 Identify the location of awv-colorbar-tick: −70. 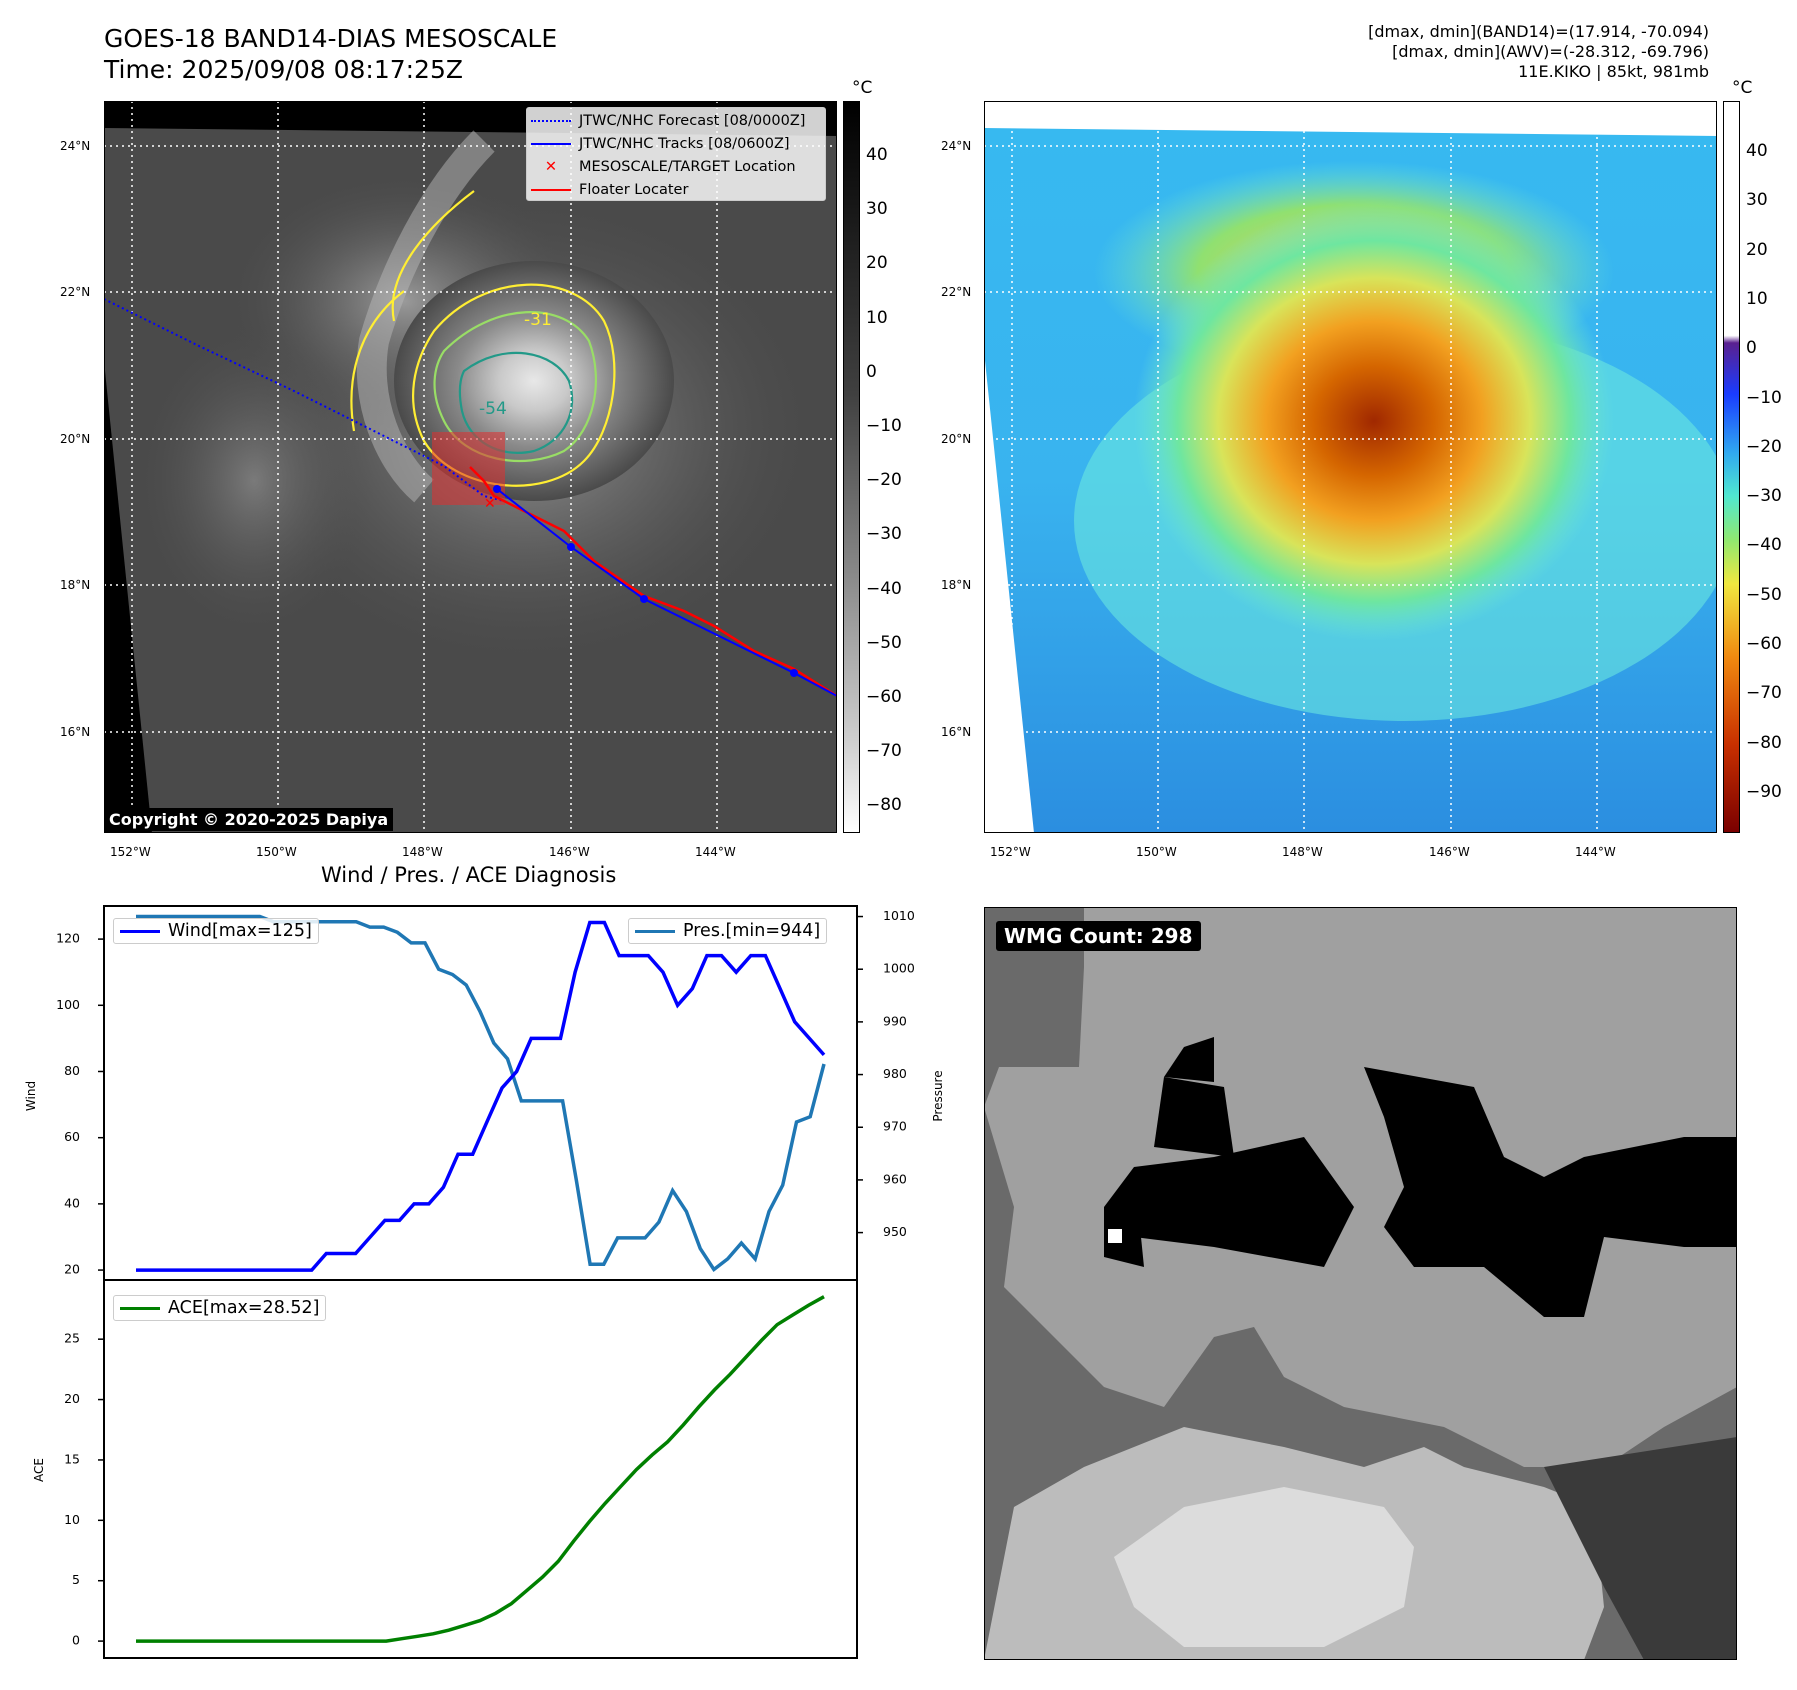
(1764, 693).